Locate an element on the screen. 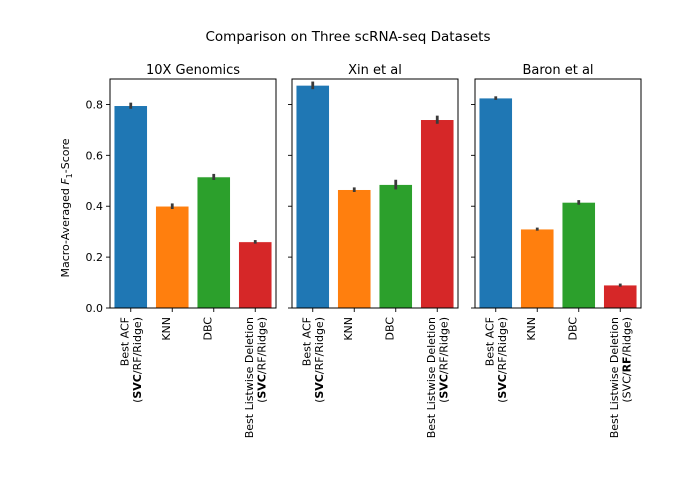 This screenshot has height=490, width=685. x-tick-sublabel-part: RF is located at coordinates (626, 364).